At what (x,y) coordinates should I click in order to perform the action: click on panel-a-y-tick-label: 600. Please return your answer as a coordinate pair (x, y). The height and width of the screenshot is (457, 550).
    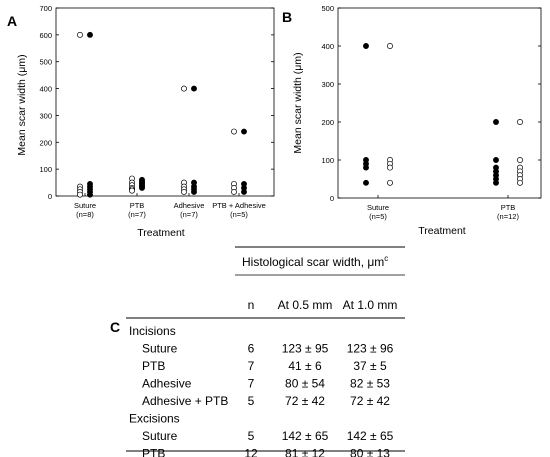
    Looking at the image, I should click on (45, 35).